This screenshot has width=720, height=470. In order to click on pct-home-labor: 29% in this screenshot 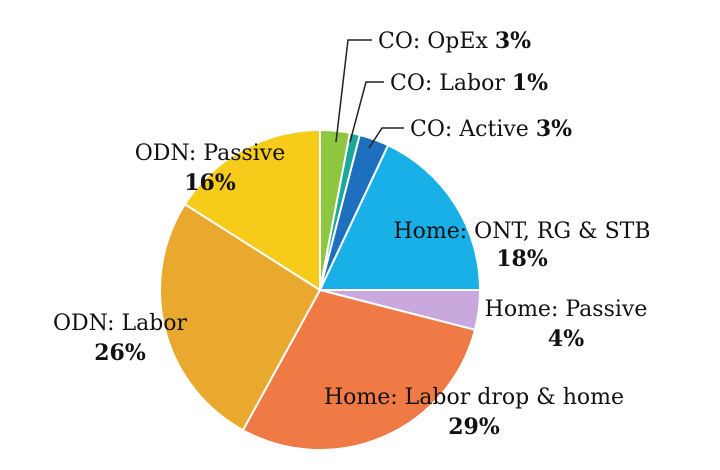, I will do `click(474, 427)`.